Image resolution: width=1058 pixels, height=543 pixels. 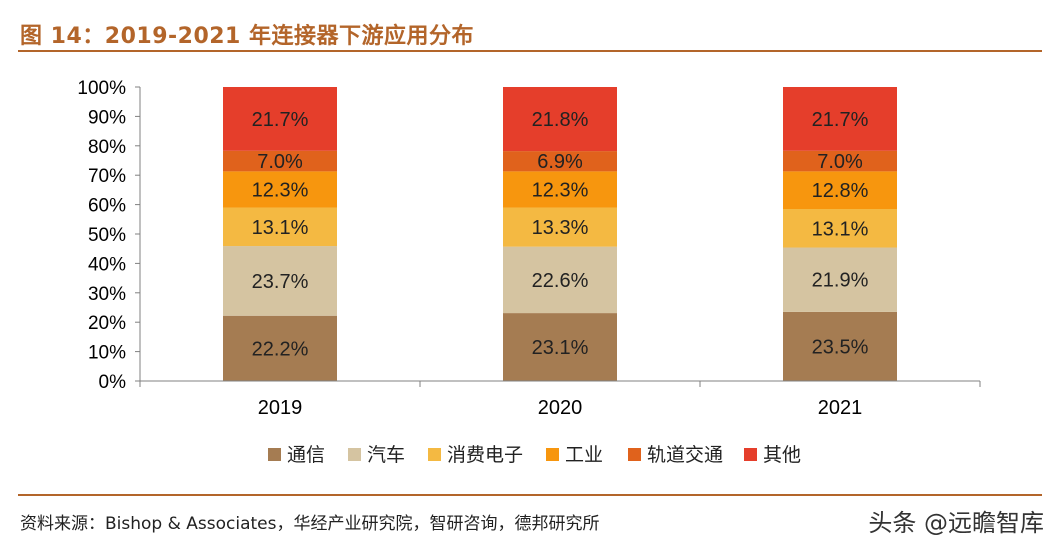 I want to click on data-label: 6.9%, so click(x=560, y=162).